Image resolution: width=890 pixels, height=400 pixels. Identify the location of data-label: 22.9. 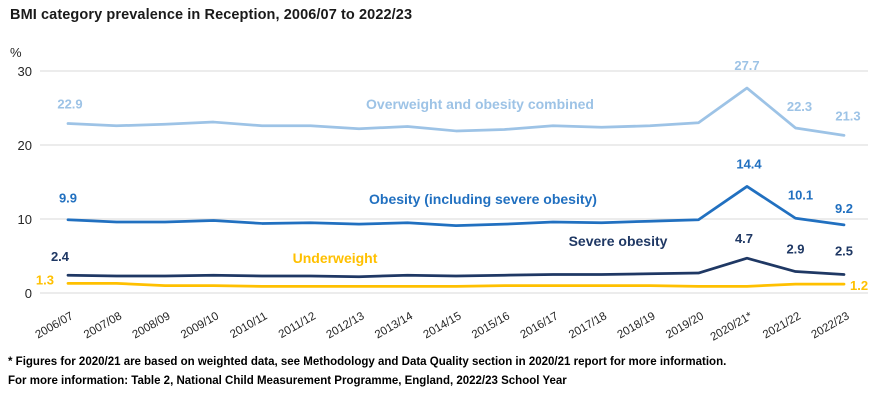
(69, 104).